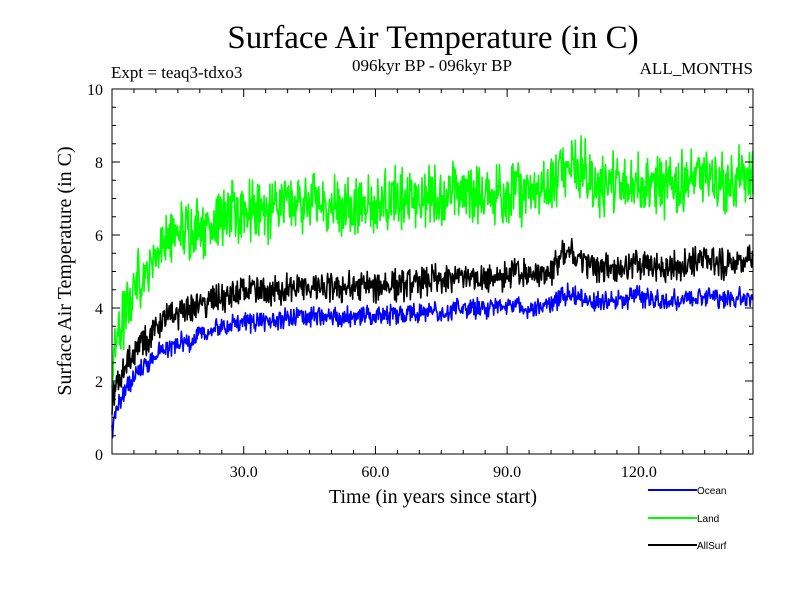 The image size is (800, 600). Describe the element at coordinates (176, 72) in the screenshot. I see `experiment-label: Expt = teaq3-tdxo3` at that location.